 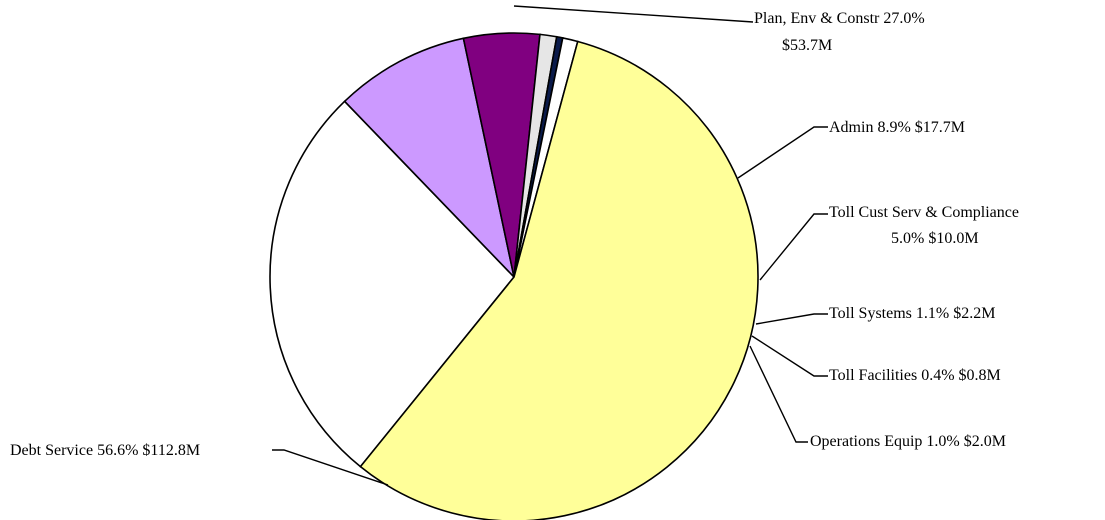 What do you see at coordinates (633, 14) in the screenshot?
I see `leader-plan` at bounding box center [633, 14].